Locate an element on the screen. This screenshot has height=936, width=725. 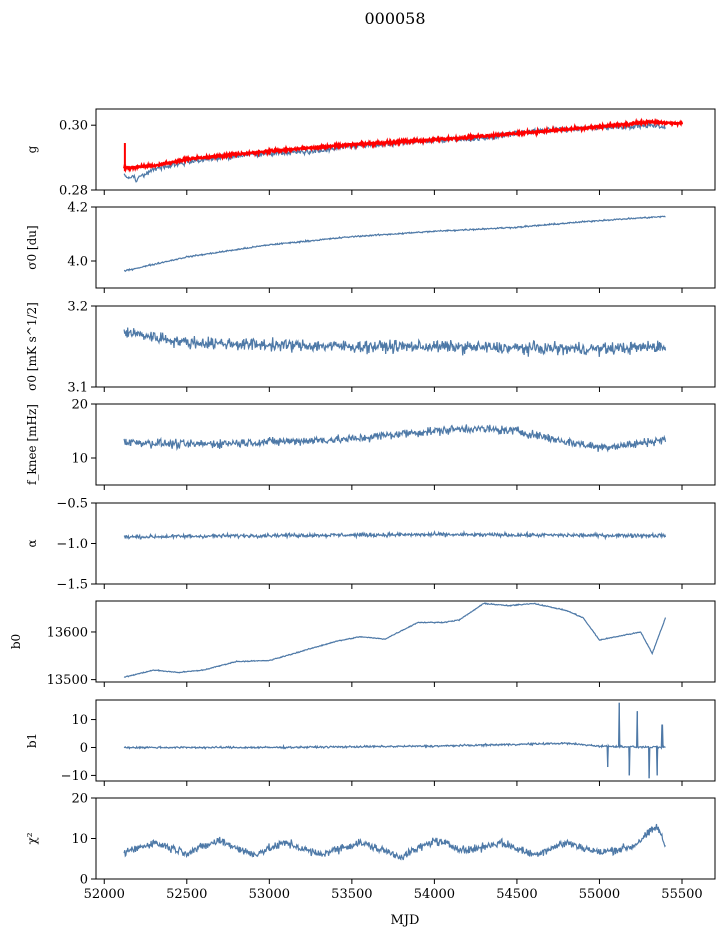
x-axis-label: MJD is located at coordinates (405, 920).